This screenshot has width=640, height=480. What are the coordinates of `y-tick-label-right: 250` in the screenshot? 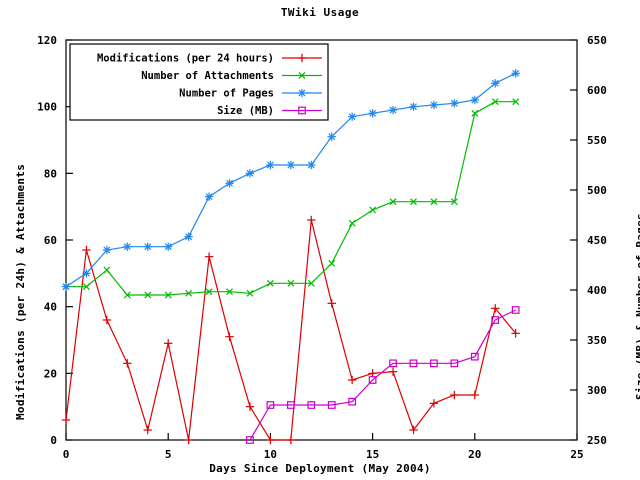 It's located at (597, 440).